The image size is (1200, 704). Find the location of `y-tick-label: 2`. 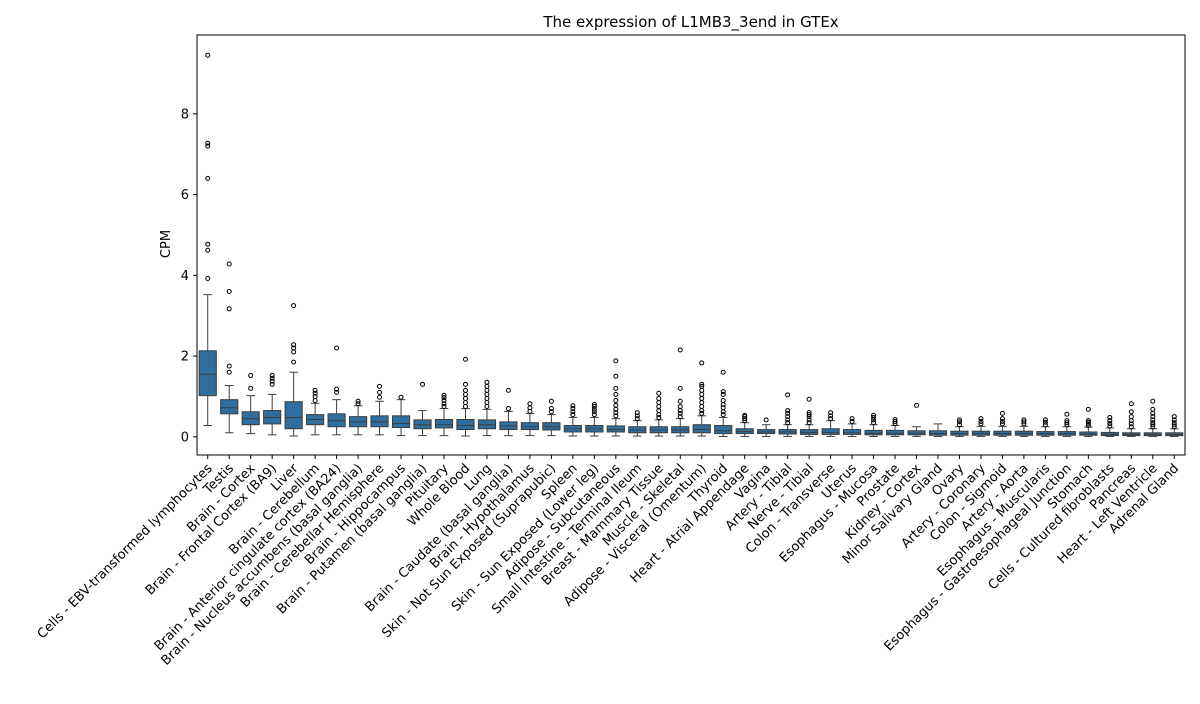

y-tick-label: 2 is located at coordinates (185, 357).